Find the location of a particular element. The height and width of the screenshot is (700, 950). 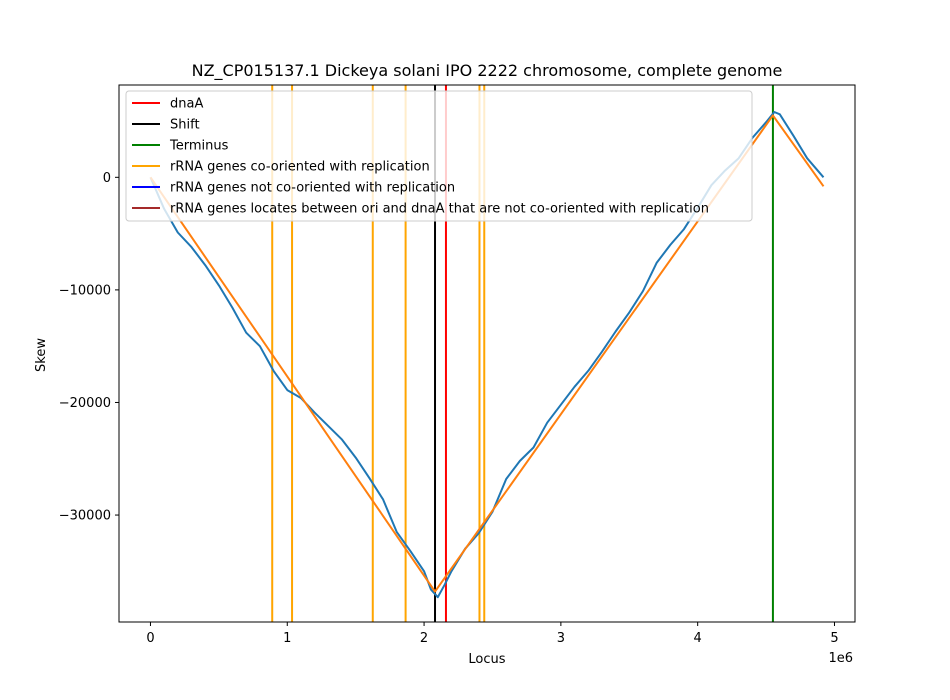

legend-label: dnaA is located at coordinates (186, 104).